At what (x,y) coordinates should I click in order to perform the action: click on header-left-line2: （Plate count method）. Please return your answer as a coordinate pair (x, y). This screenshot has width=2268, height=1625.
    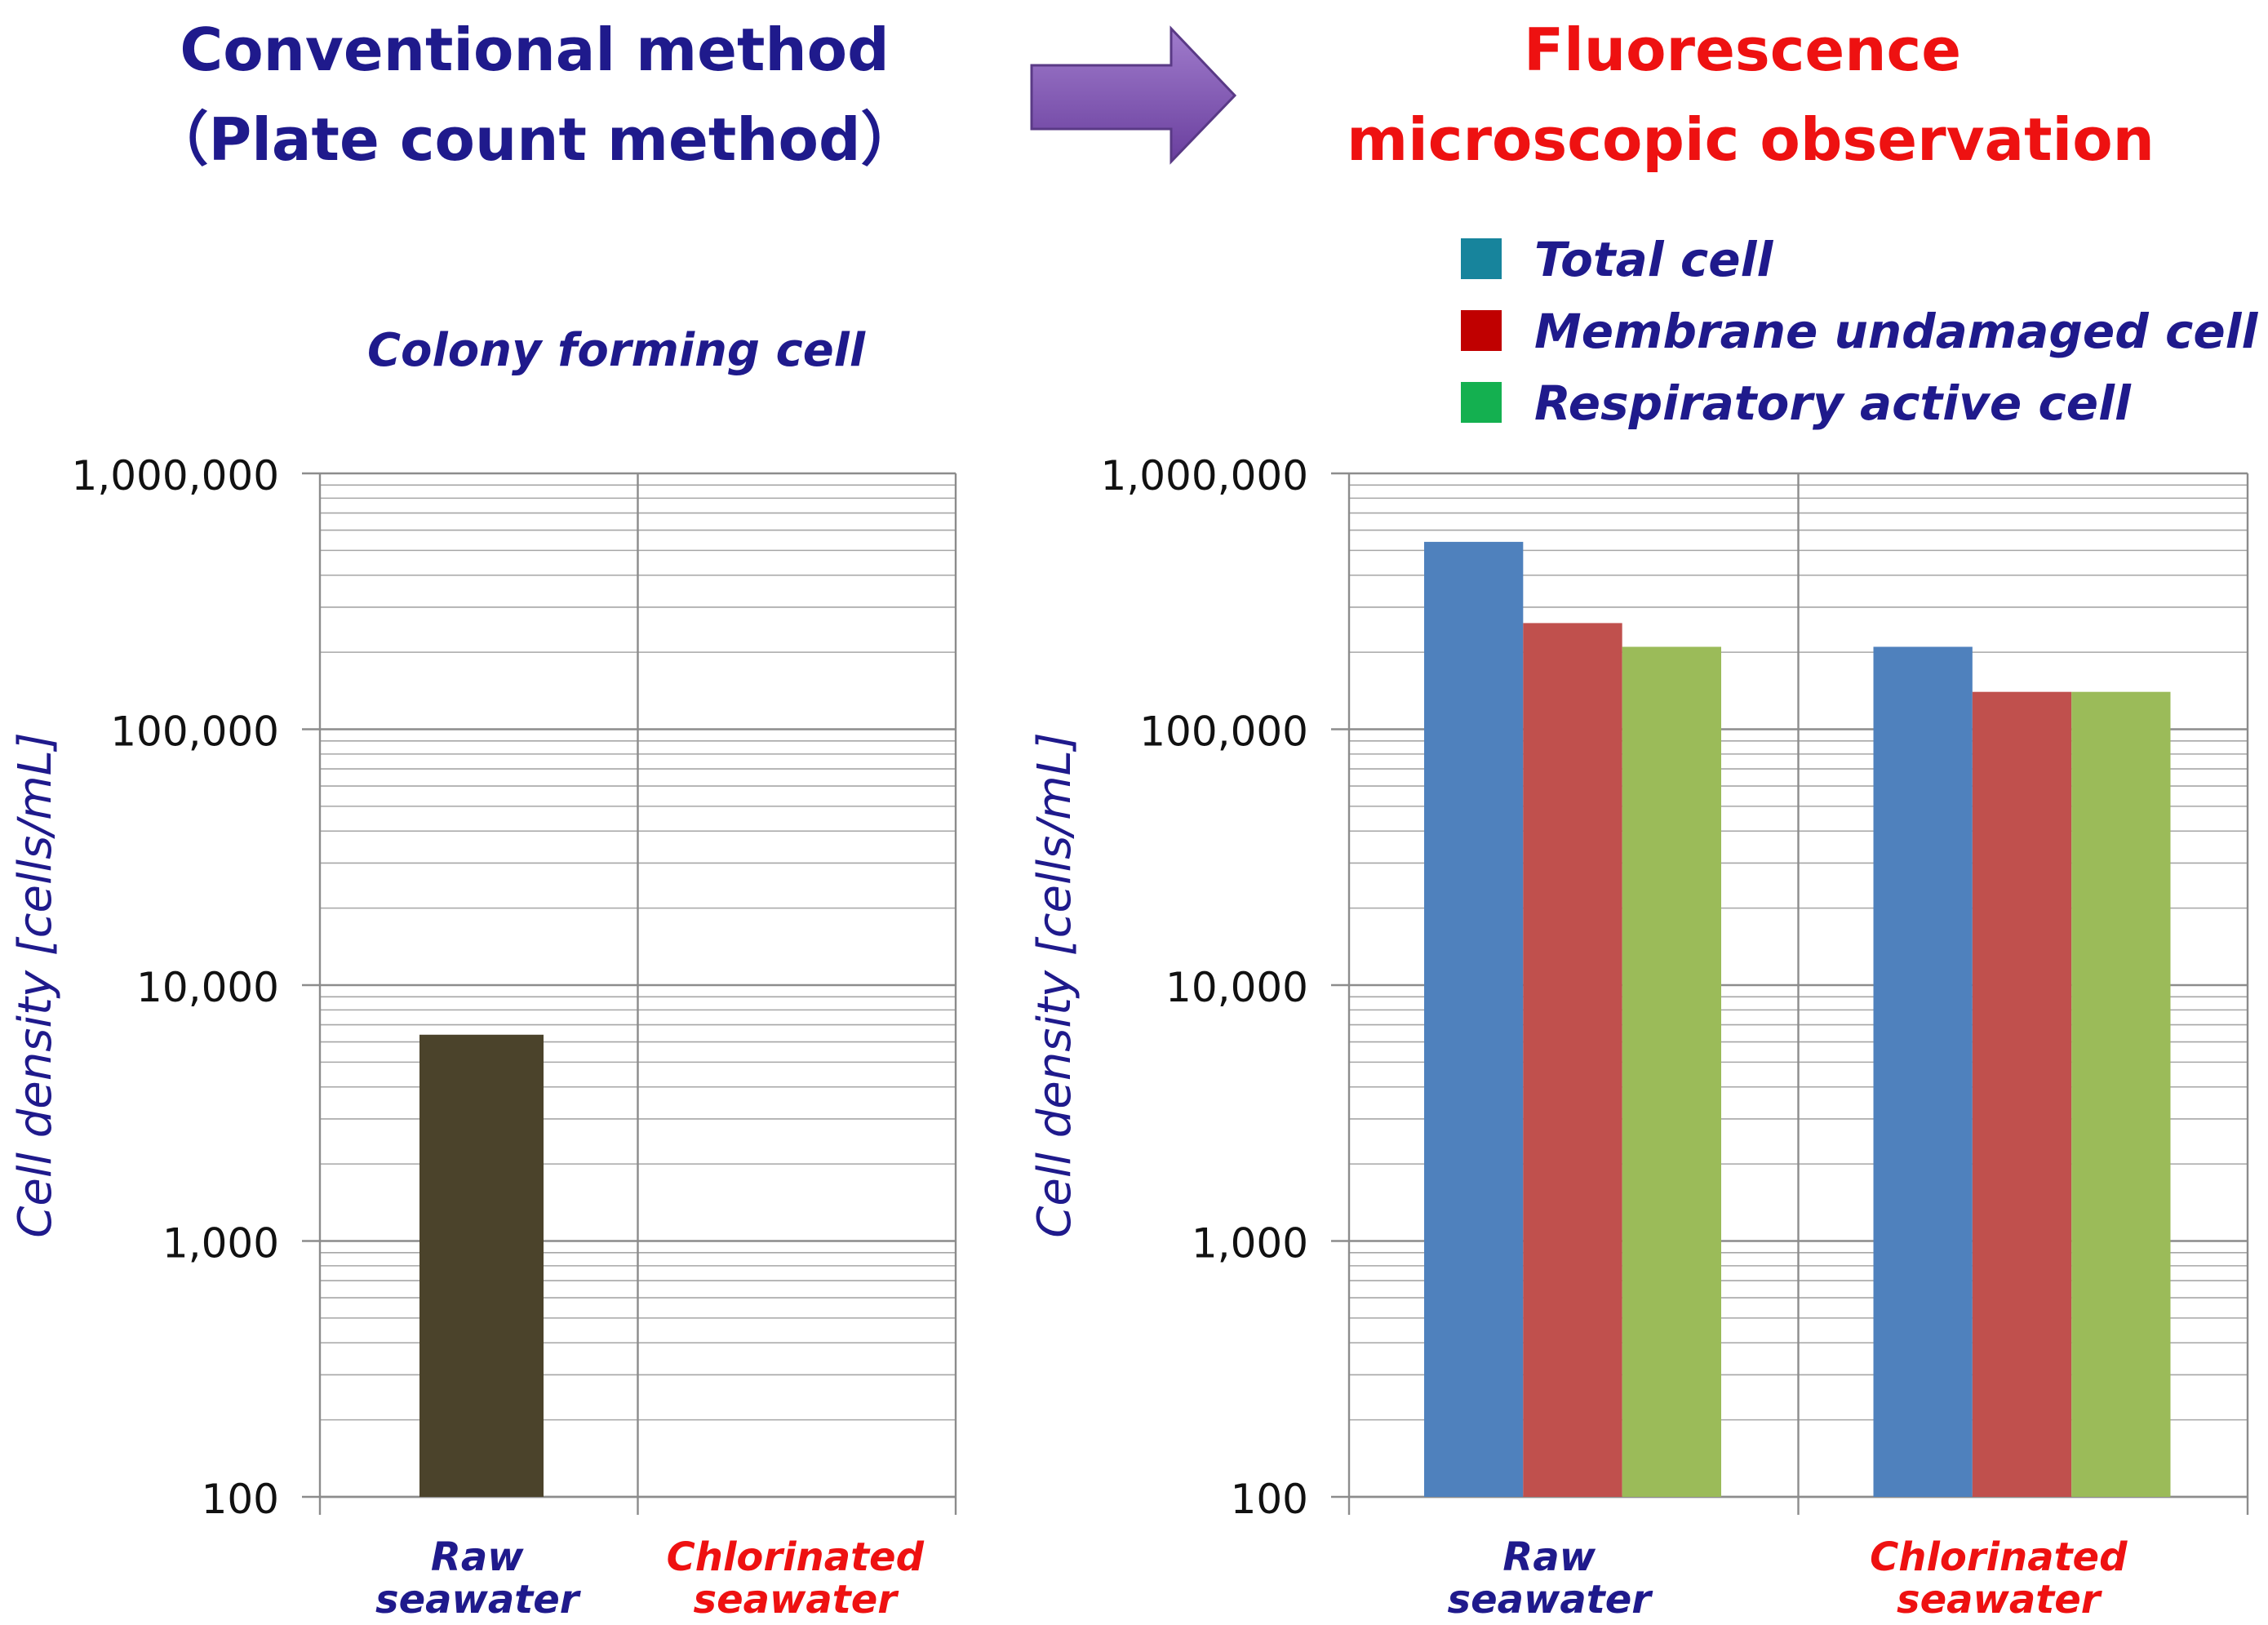
    Looking at the image, I should click on (534, 139).